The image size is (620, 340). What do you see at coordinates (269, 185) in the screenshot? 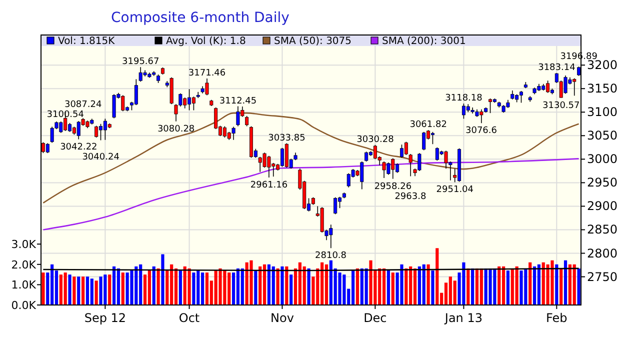
I see `annotation: 2961.16` at bounding box center [269, 185].